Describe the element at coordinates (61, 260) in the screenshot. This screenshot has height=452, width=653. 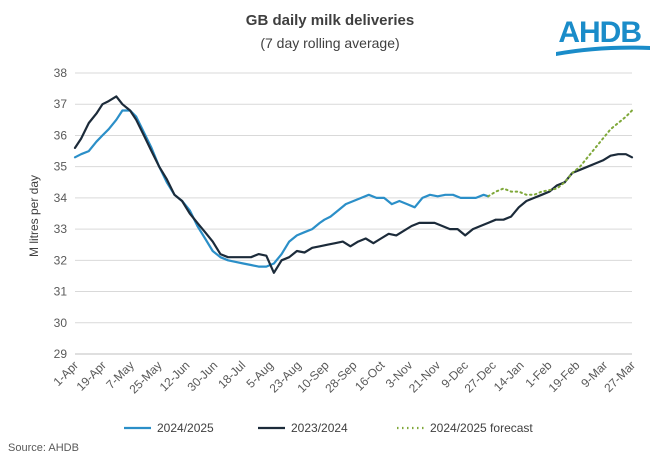
I see `y-tick-label: 32` at that location.